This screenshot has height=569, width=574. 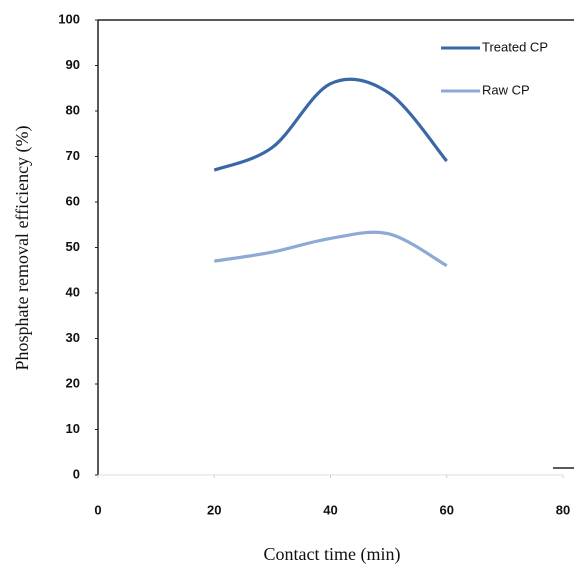 What do you see at coordinates (73, 428) in the screenshot?
I see `y-tick-label: 10` at bounding box center [73, 428].